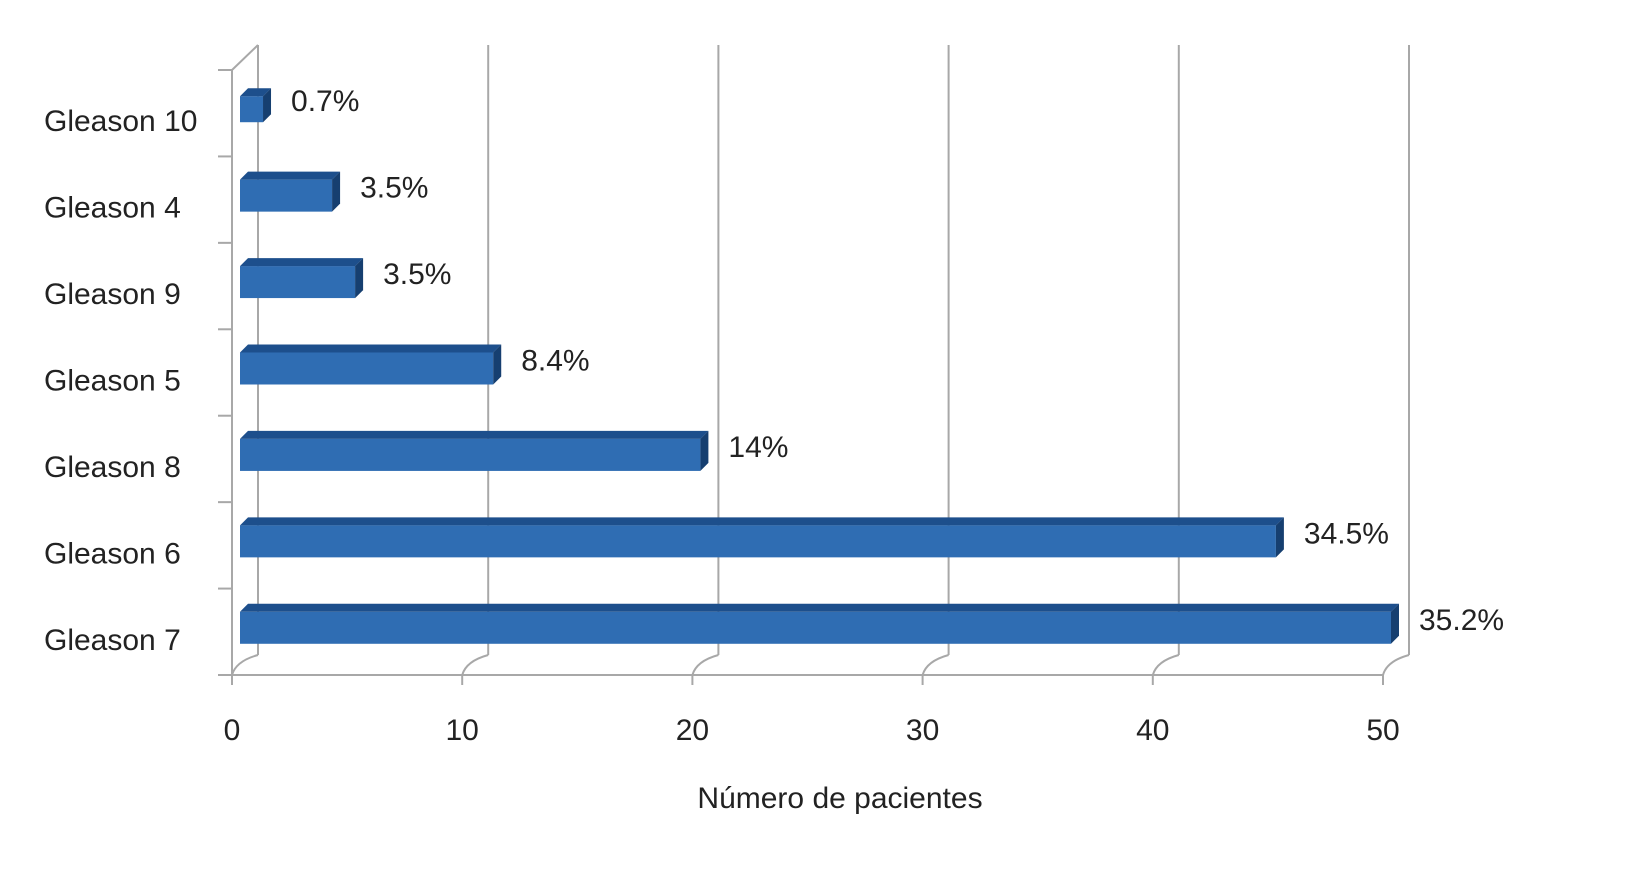 This screenshot has height=870, width=1633. I want to click on x-axis-title: Número de pacientes, so click(839, 798).